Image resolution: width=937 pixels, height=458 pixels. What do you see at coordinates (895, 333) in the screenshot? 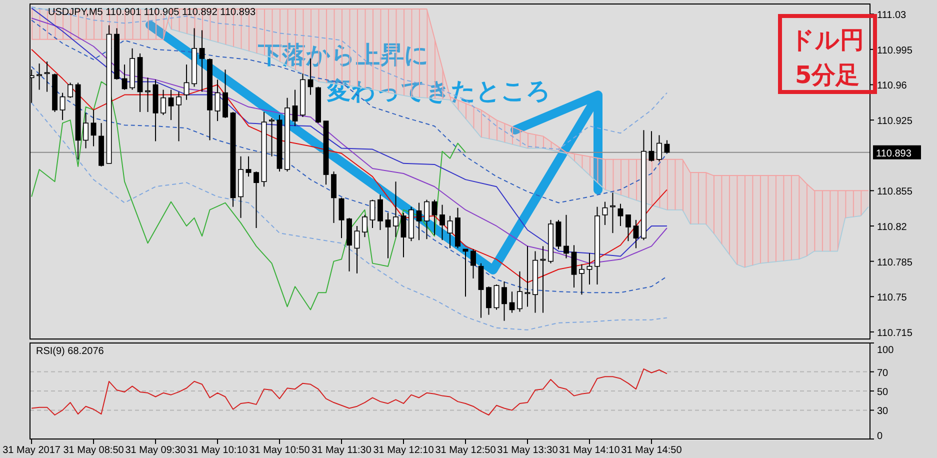
I see `y-tick-label: 110.715` at bounding box center [895, 333].